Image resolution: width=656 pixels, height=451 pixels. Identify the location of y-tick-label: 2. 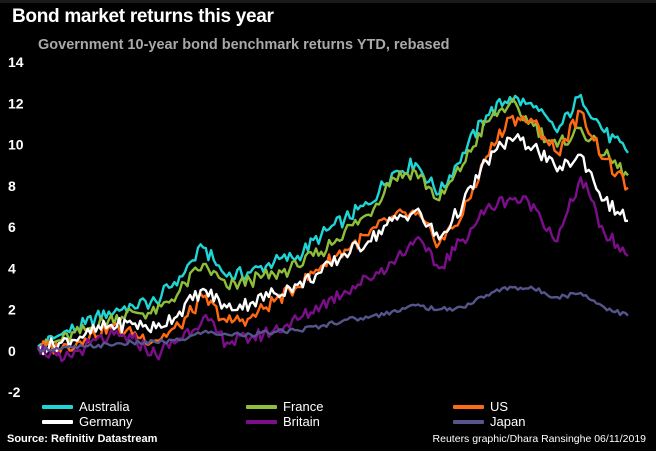
(12, 310).